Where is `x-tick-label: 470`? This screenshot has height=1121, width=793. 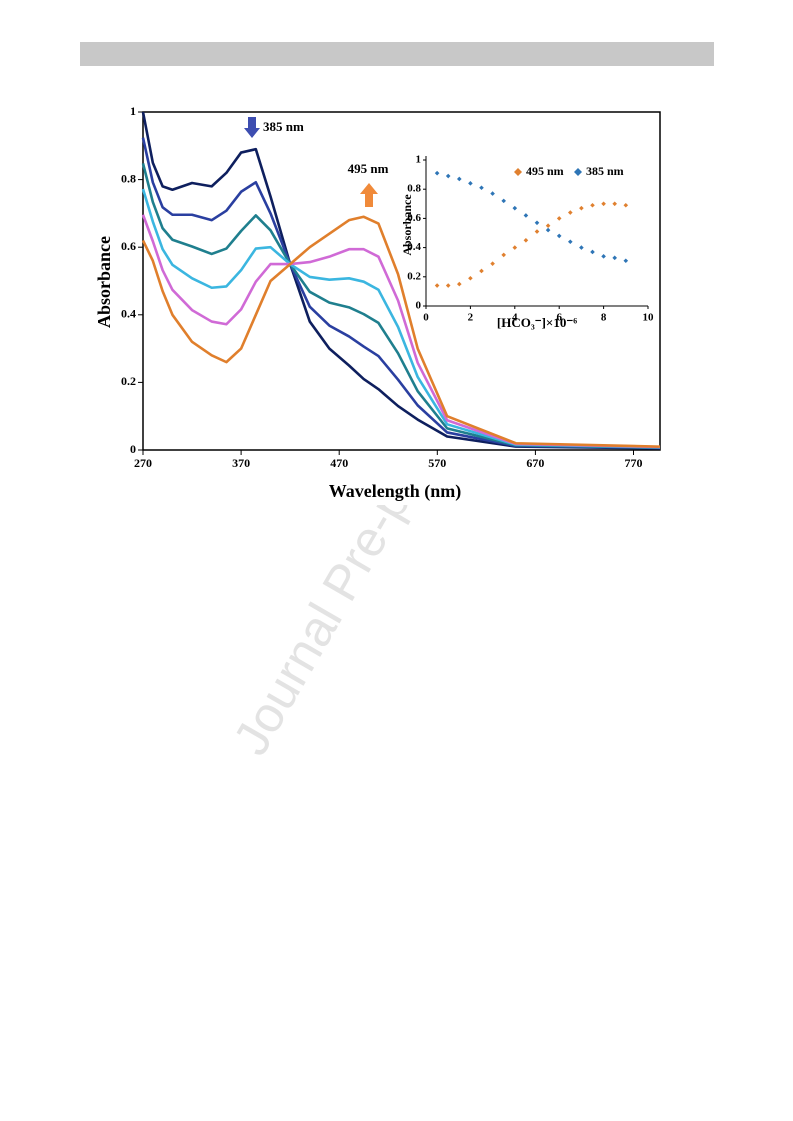 x-tick-label: 470 is located at coordinates (339, 463).